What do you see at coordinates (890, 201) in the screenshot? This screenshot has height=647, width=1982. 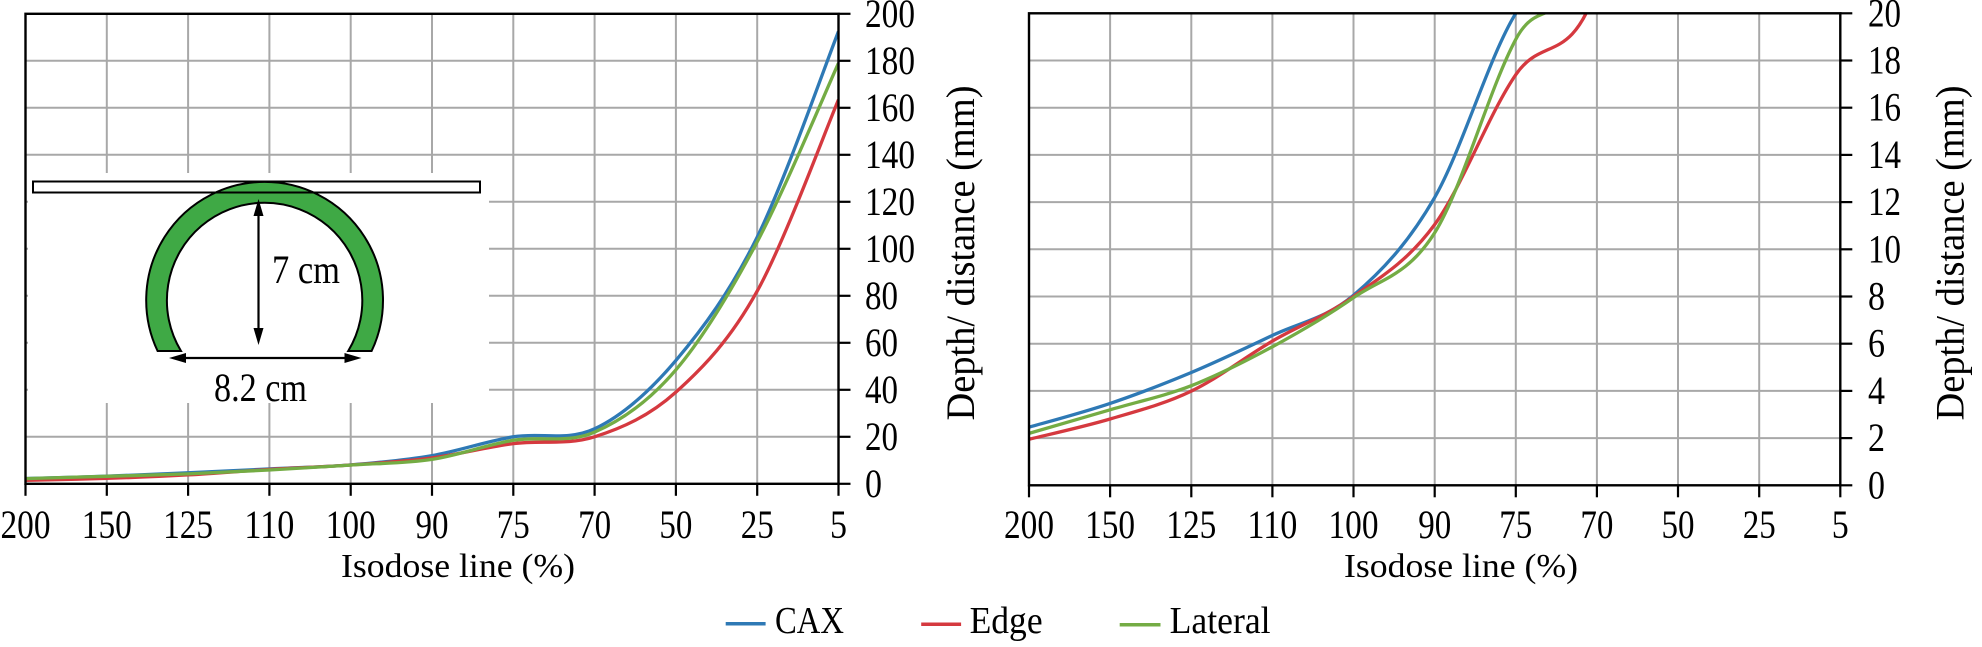 I see `svg-text: 120` at bounding box center [890, 201].